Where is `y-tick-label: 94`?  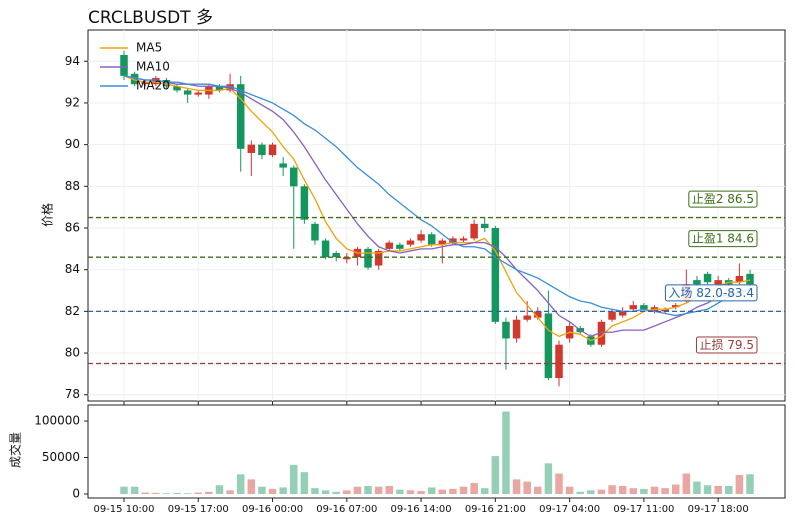
y-tick-label: 94 is located at coordinates (72, 61).